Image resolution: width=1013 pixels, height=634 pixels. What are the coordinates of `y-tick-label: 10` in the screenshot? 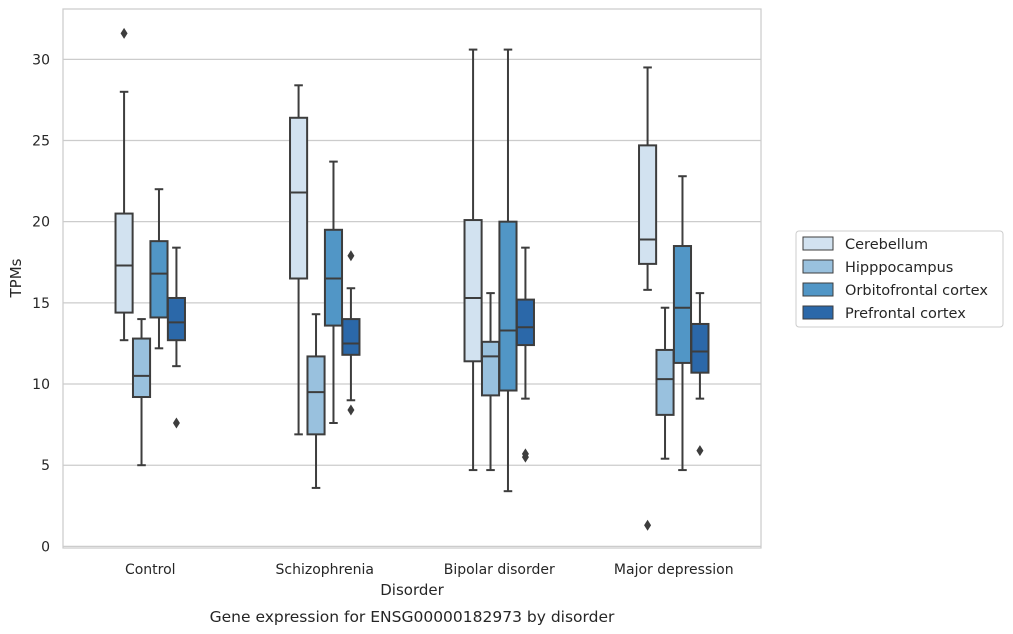 It's located at (41, 385).